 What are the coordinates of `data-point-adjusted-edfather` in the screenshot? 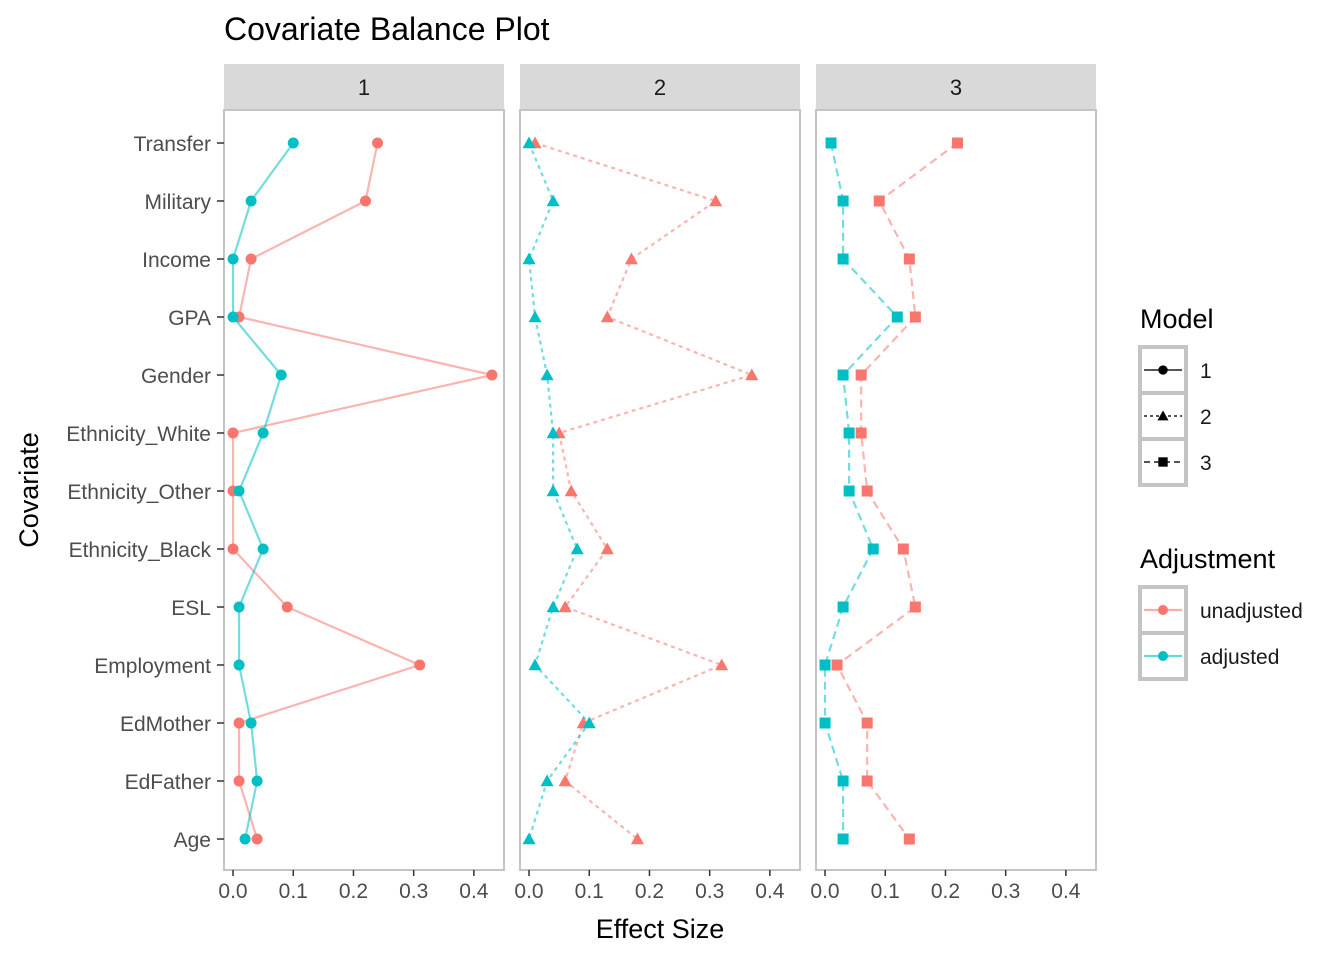 It's located at (547, 780).